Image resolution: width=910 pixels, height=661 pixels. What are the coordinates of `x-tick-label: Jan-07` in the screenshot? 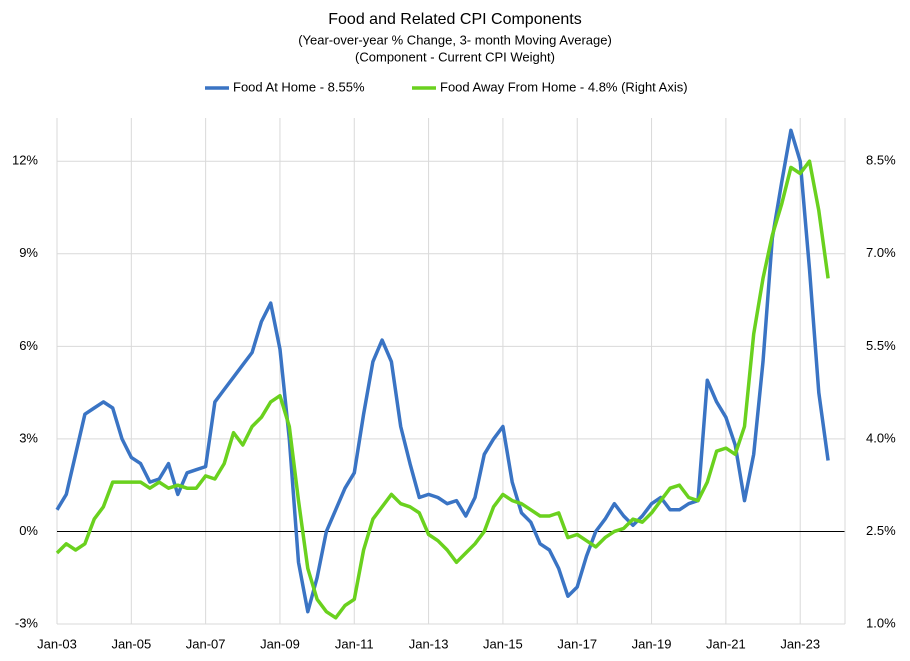 It's located at (206, 643).